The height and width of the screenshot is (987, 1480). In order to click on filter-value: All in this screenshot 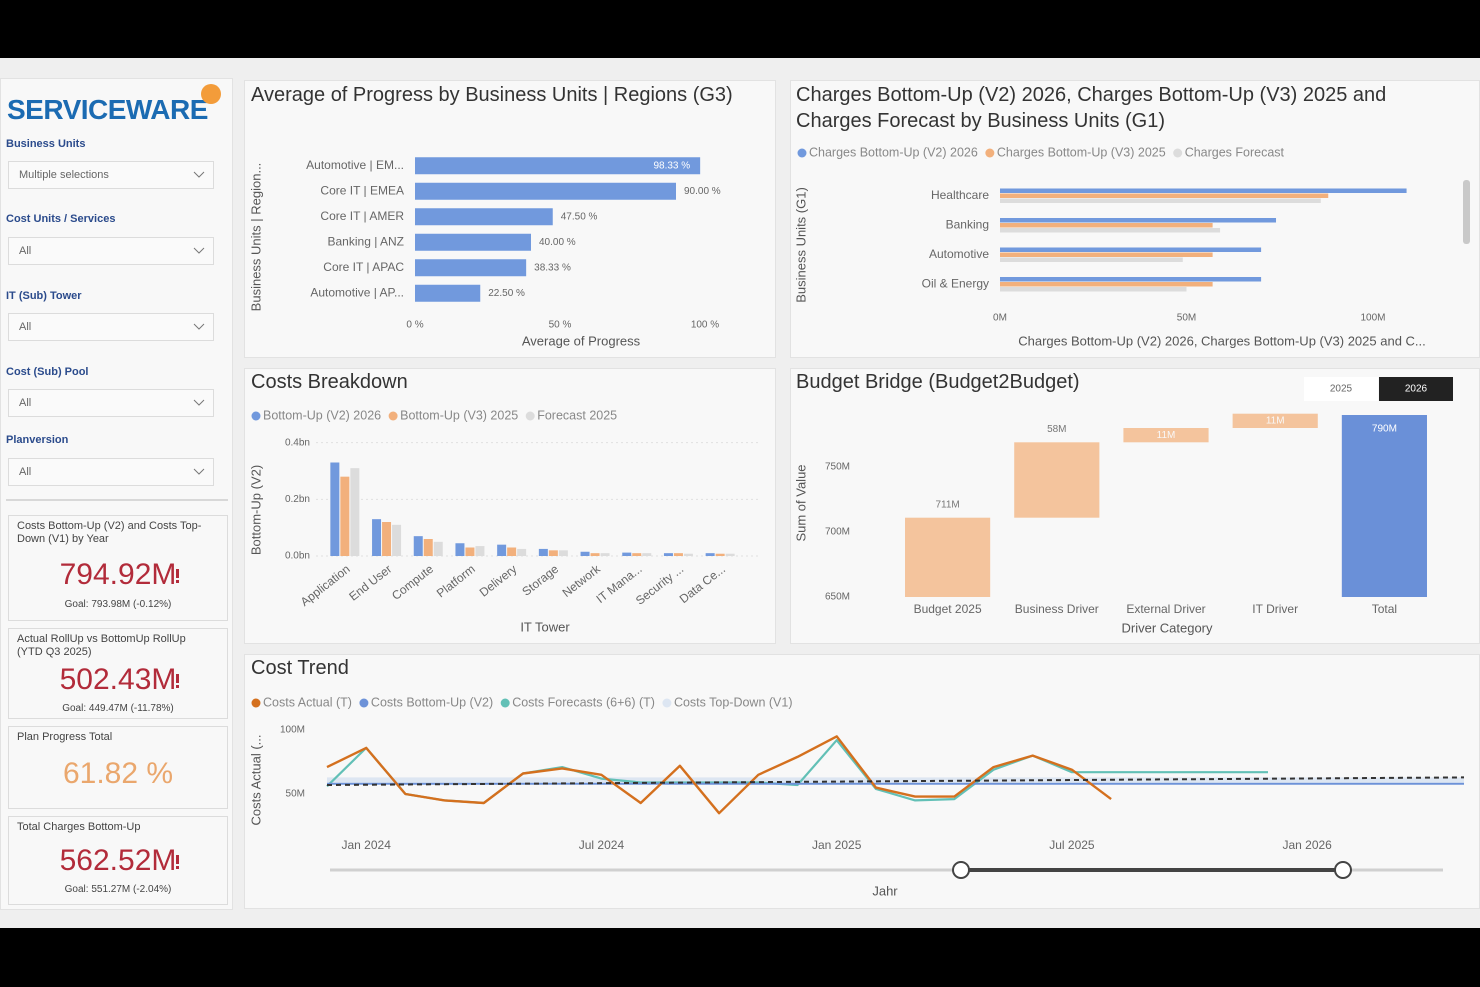, I will do `click(25, 251)`.